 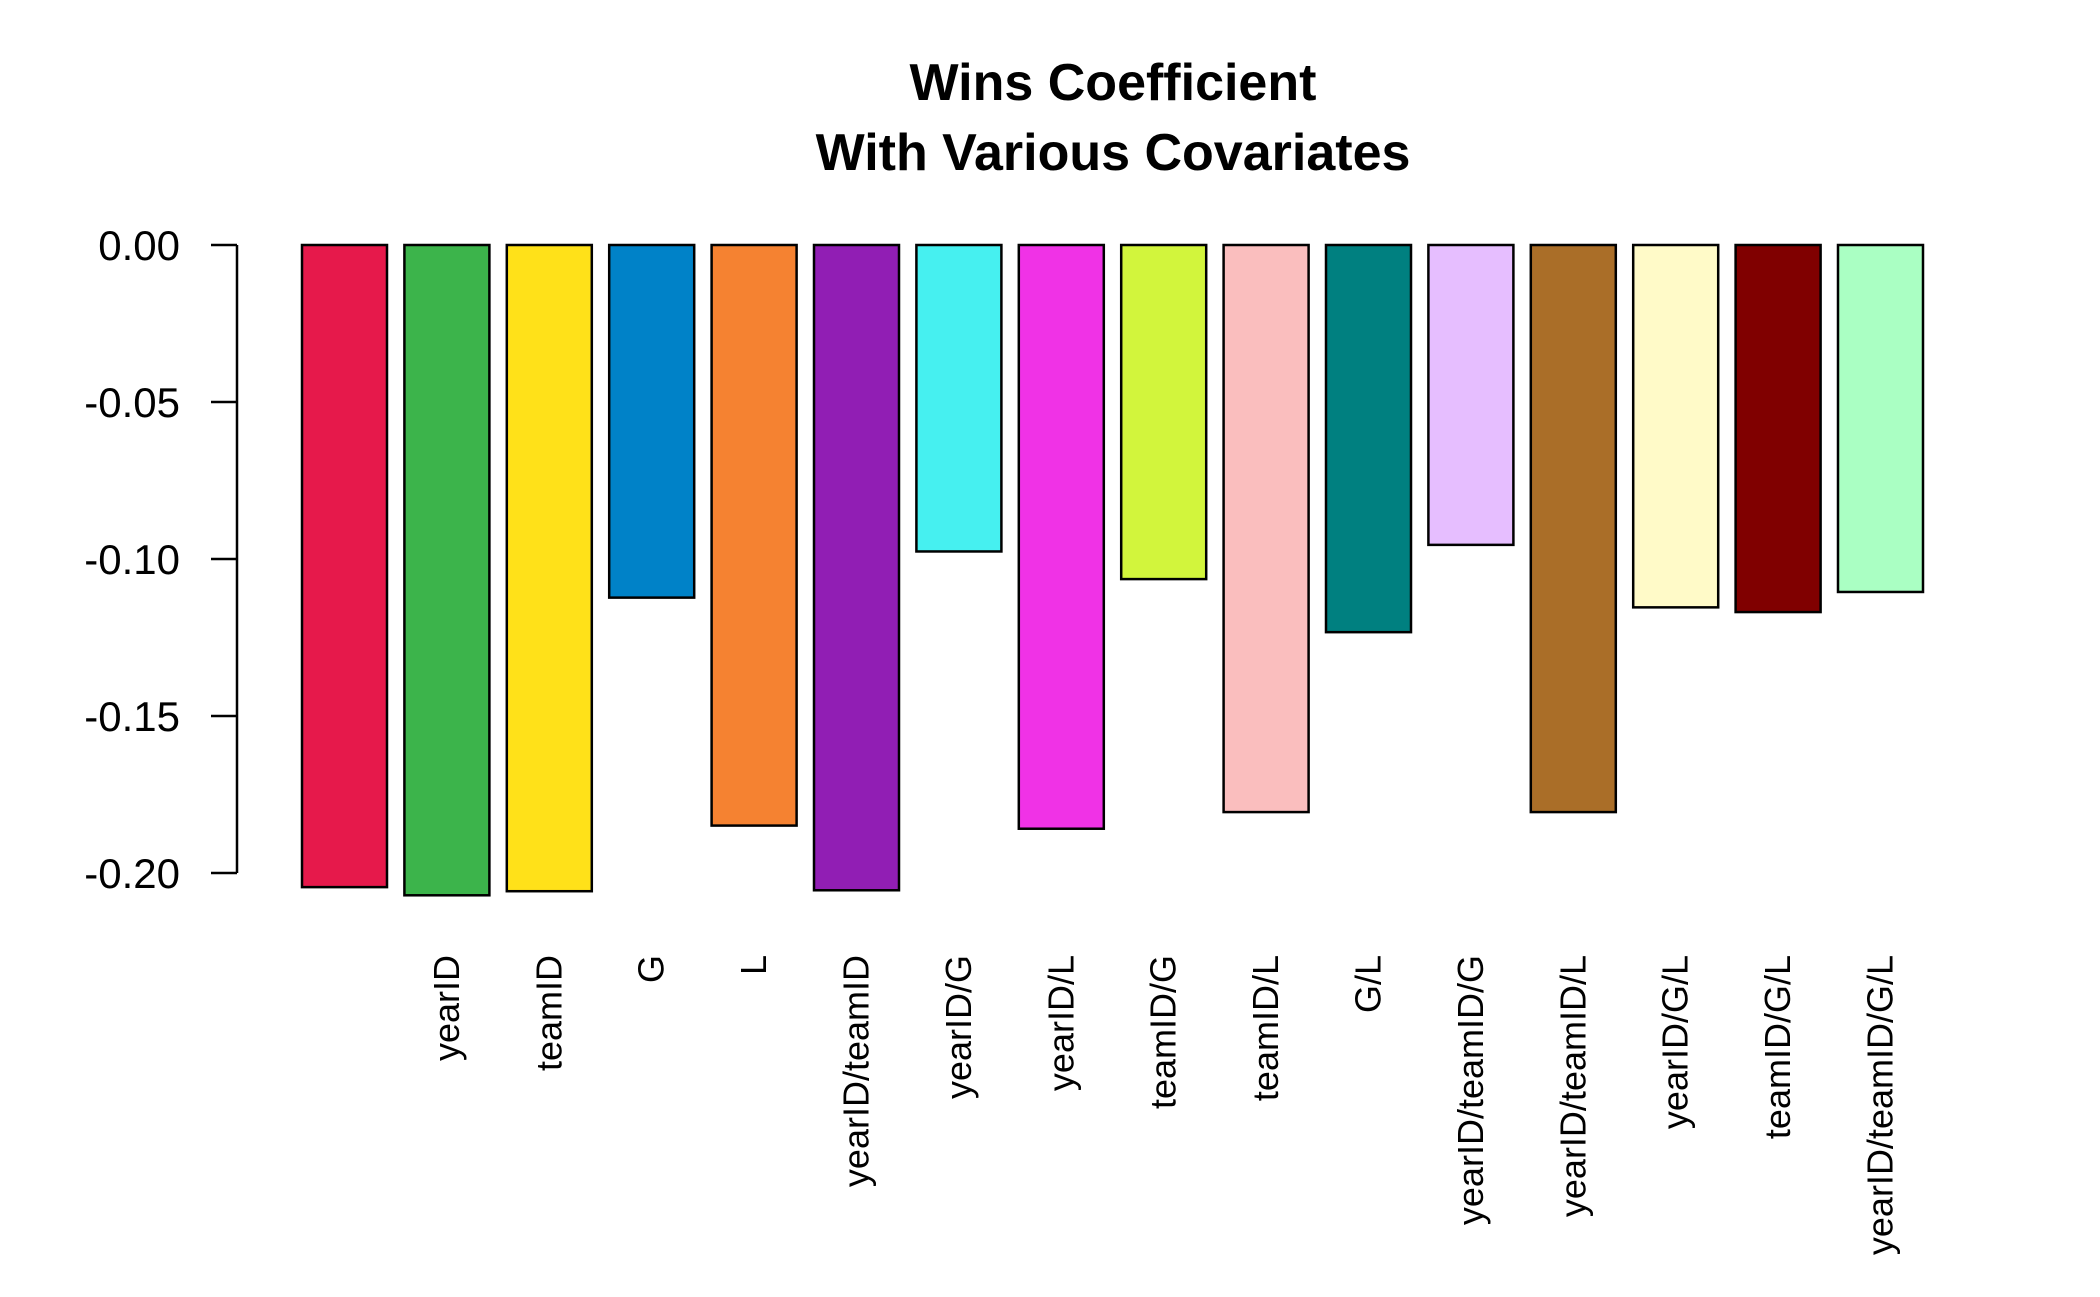 What do you see at coordinates (132, 716) in the screenshot?
I see `y-tick-label: -0.15` at bounding box center [132, 716].